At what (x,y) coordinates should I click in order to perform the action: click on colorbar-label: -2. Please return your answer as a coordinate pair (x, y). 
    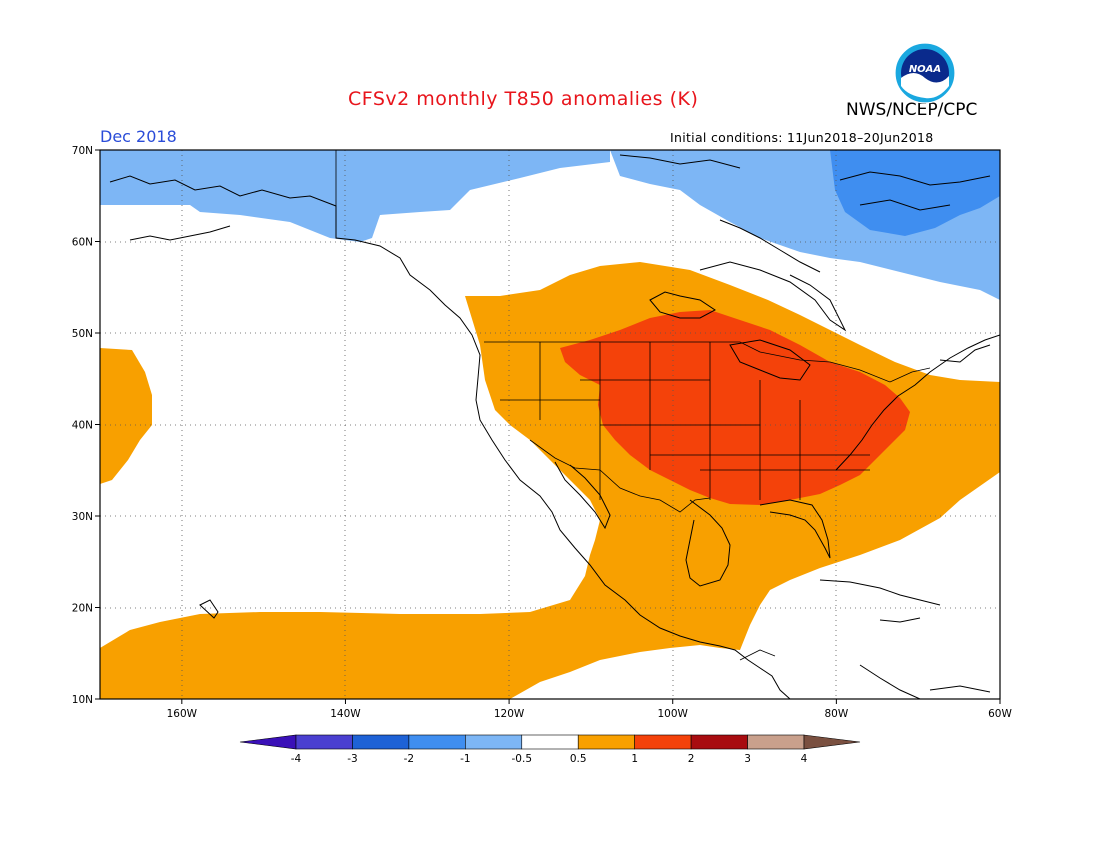
    Looking at the image, I should click on (409, 759).